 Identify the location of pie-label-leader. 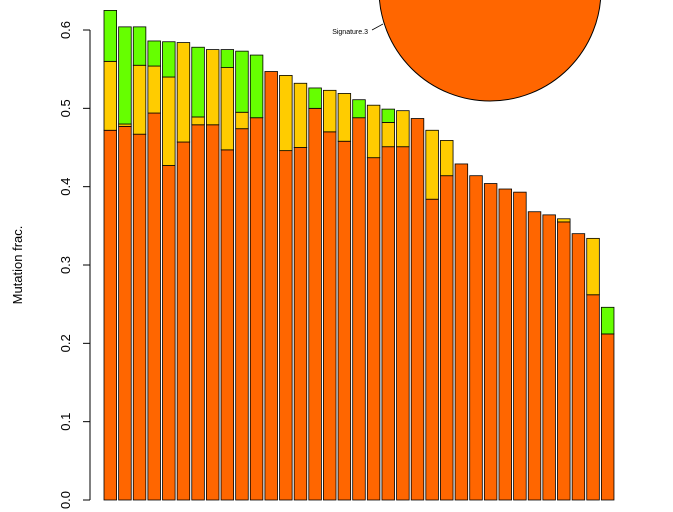
(377, 27).